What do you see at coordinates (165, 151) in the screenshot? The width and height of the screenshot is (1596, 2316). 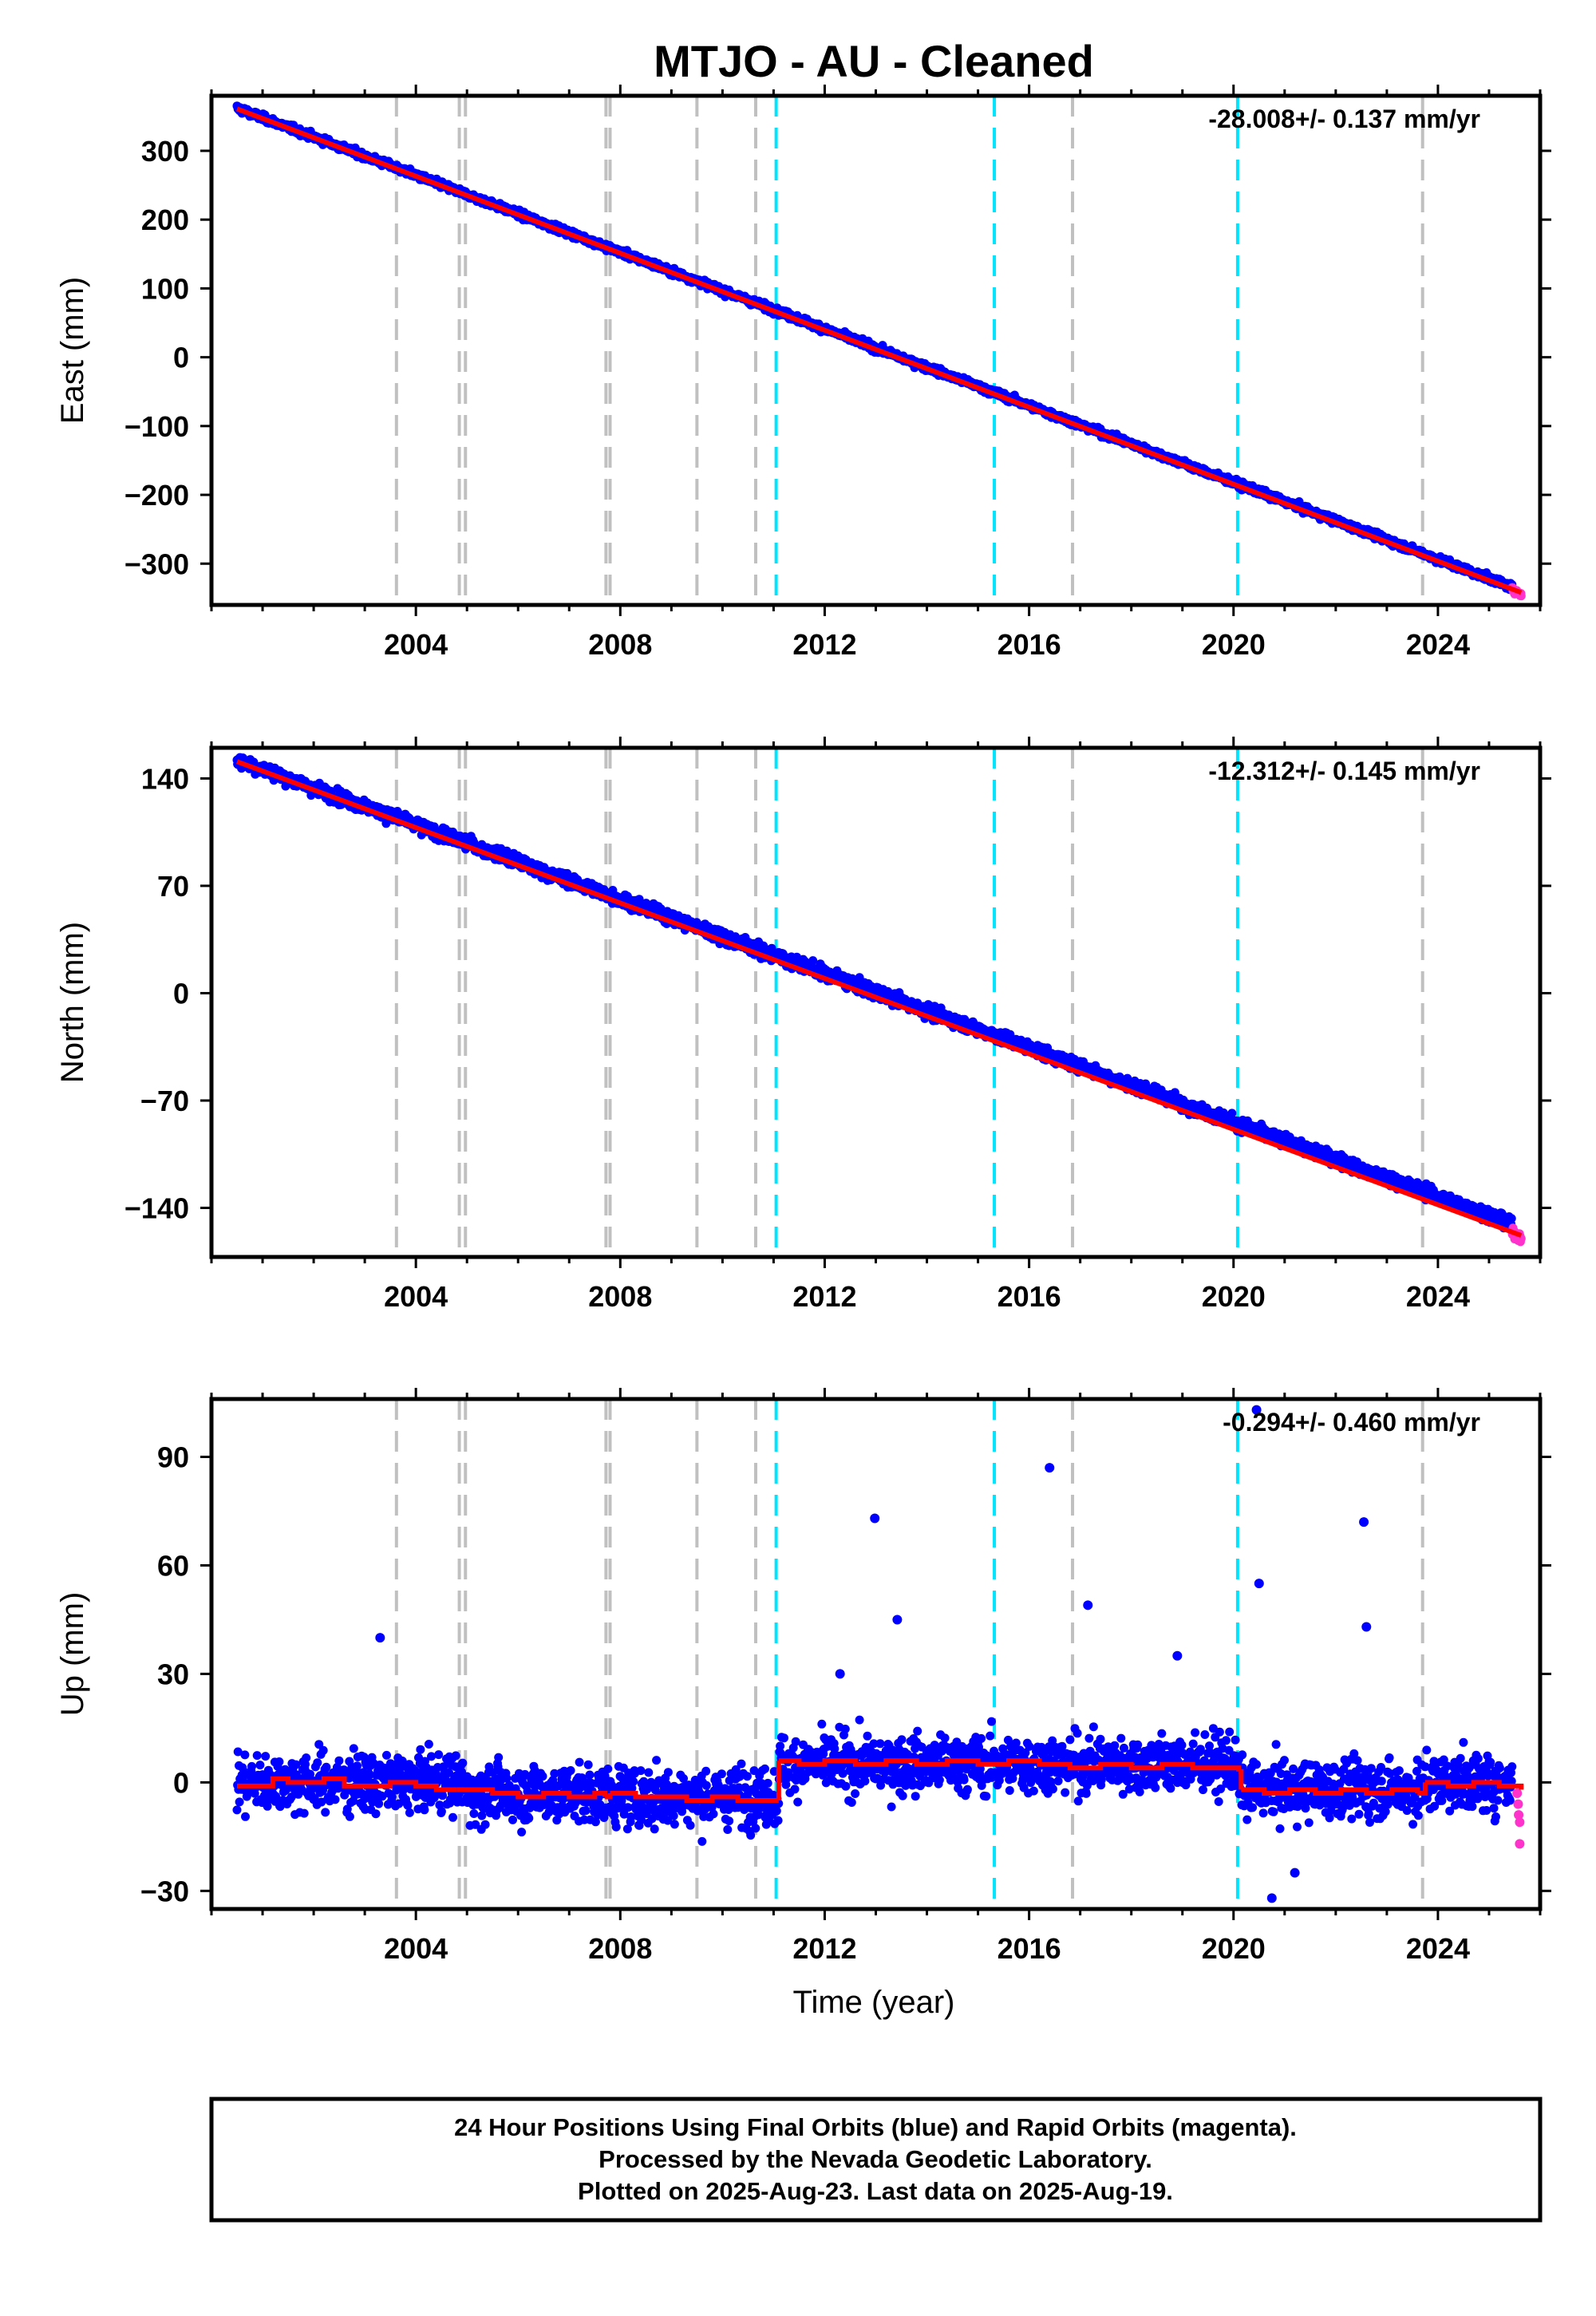 I see `y-tick-label: 300` at bounding box center [165, 151].